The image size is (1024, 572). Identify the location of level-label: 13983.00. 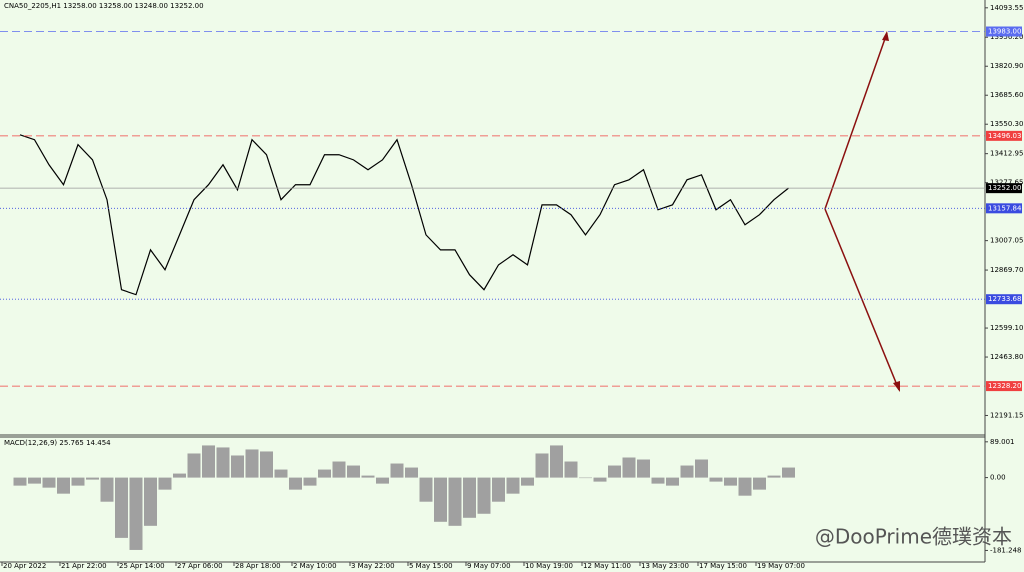
(1004, 32).